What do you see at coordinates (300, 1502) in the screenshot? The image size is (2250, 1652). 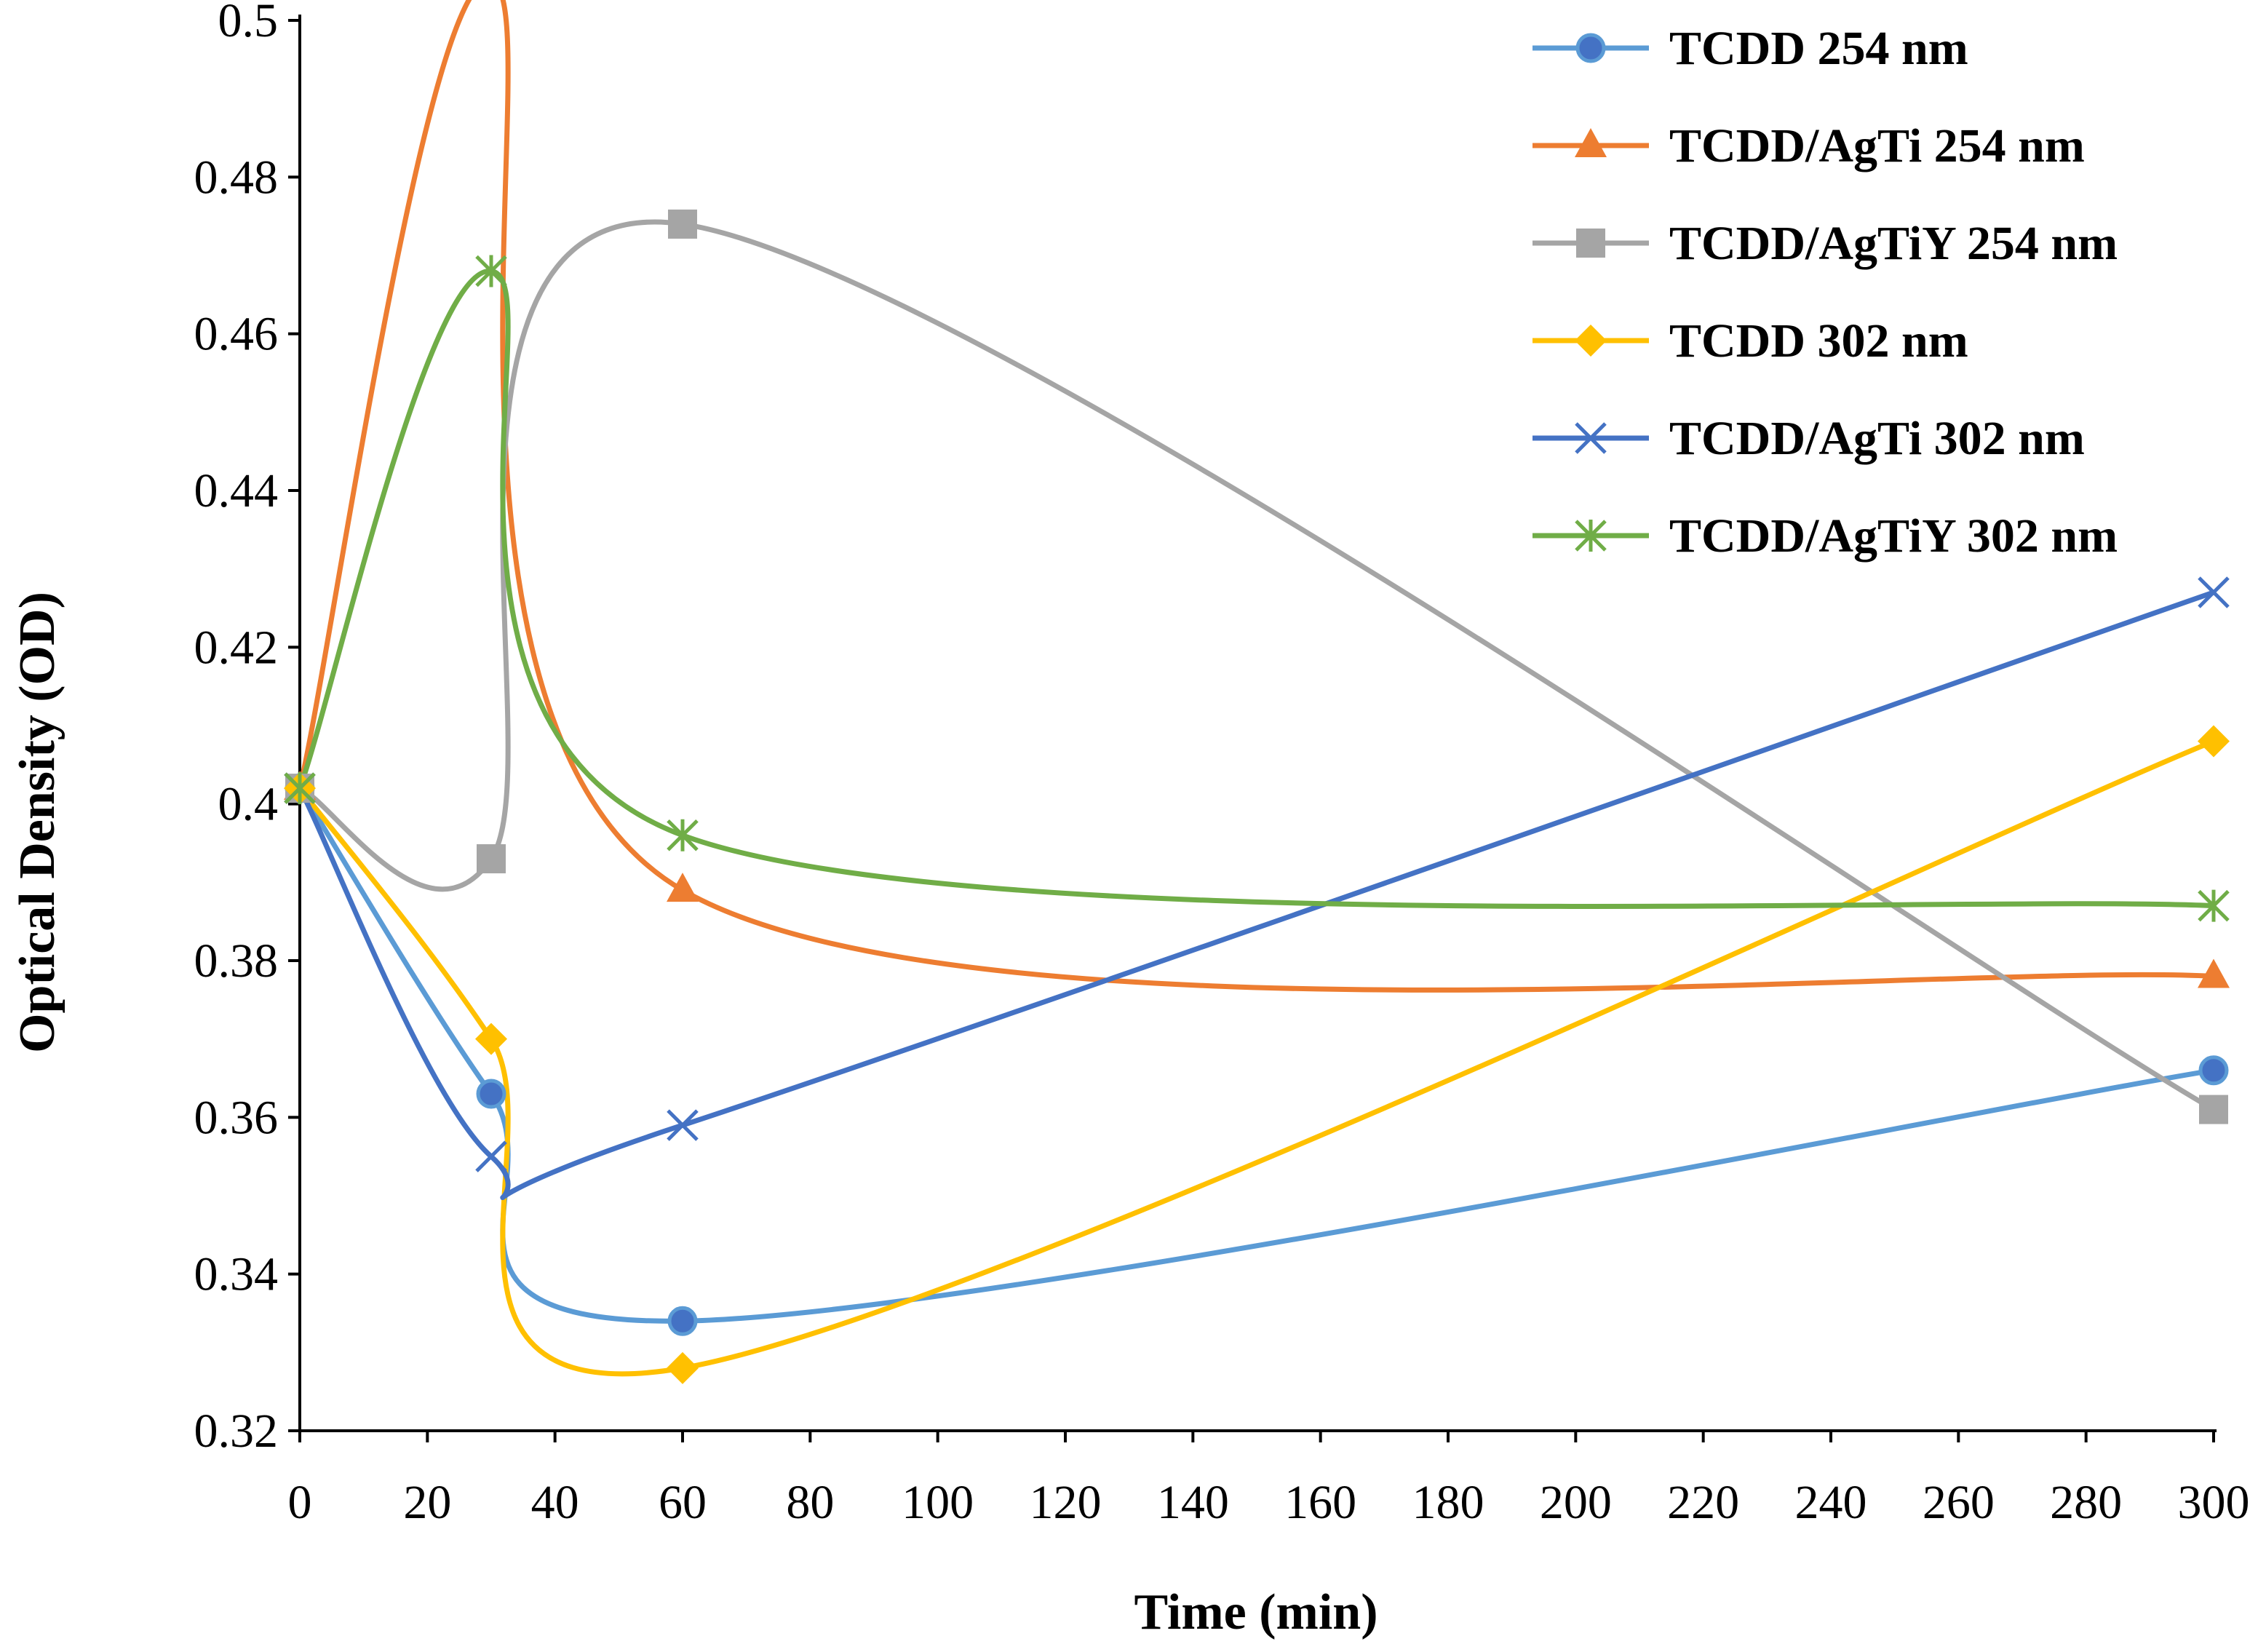 I see `x-tick-label: 0` at bounding box center [300, 1502].